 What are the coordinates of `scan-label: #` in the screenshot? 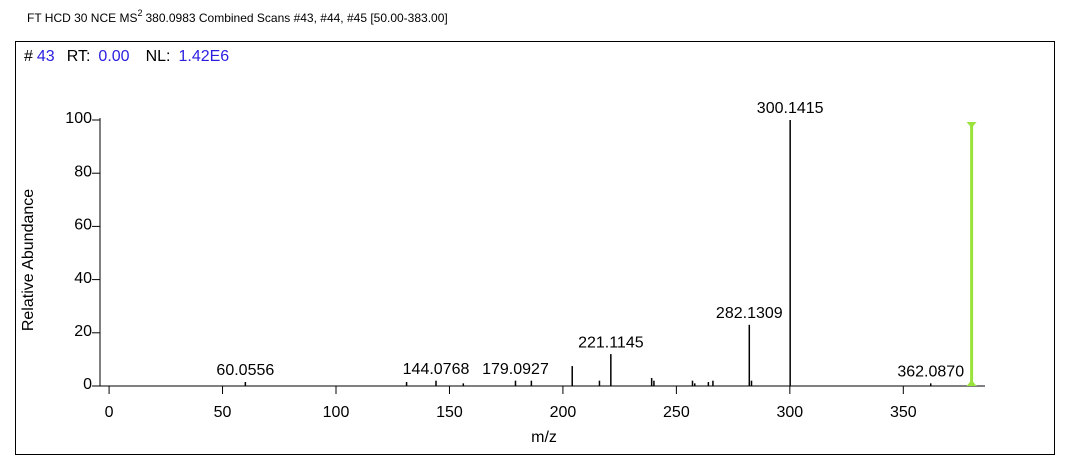 It's located at (28, 56).